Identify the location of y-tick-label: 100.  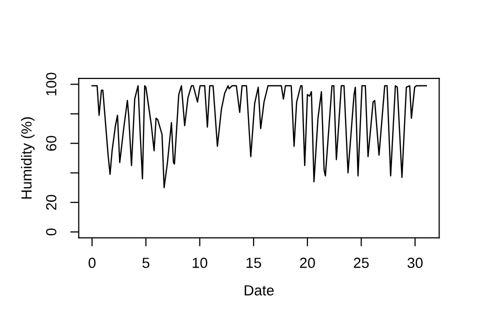
(51, 84).